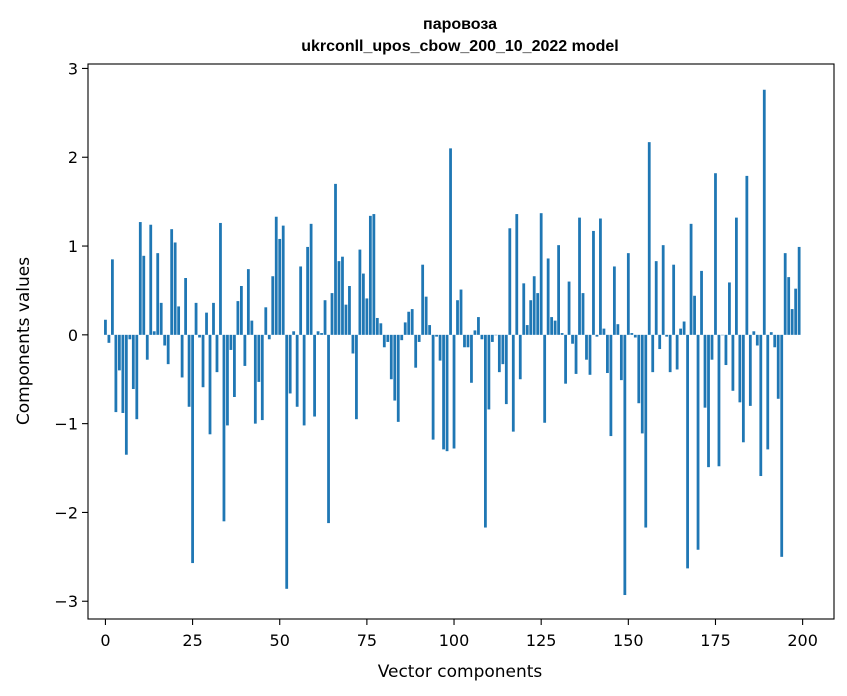  Describe the element at coordinates (460, 24) in the screenshot. I see `chart-title: паровоза` at that location.